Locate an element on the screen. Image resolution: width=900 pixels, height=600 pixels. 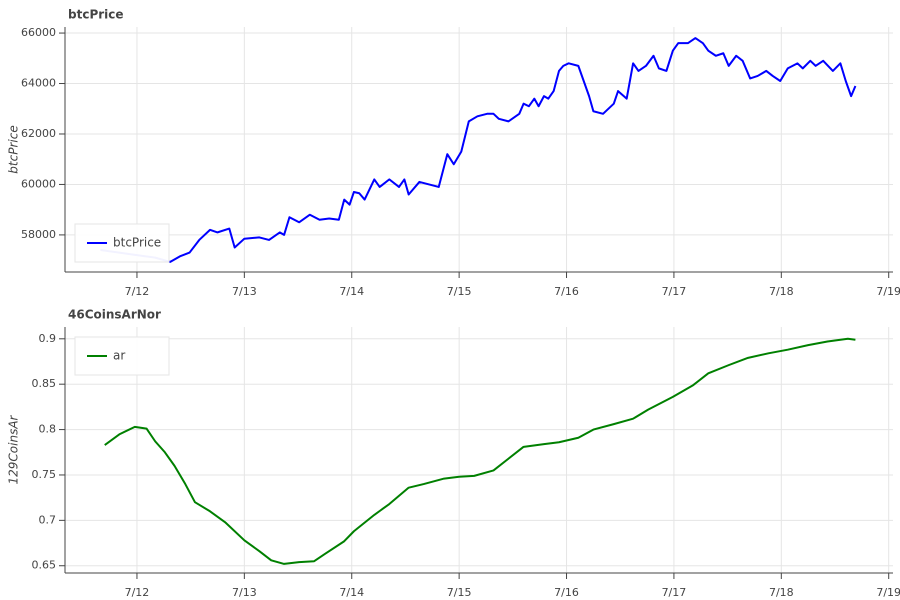
y-tick-label: 64000 is located at coordinates (38, 83).